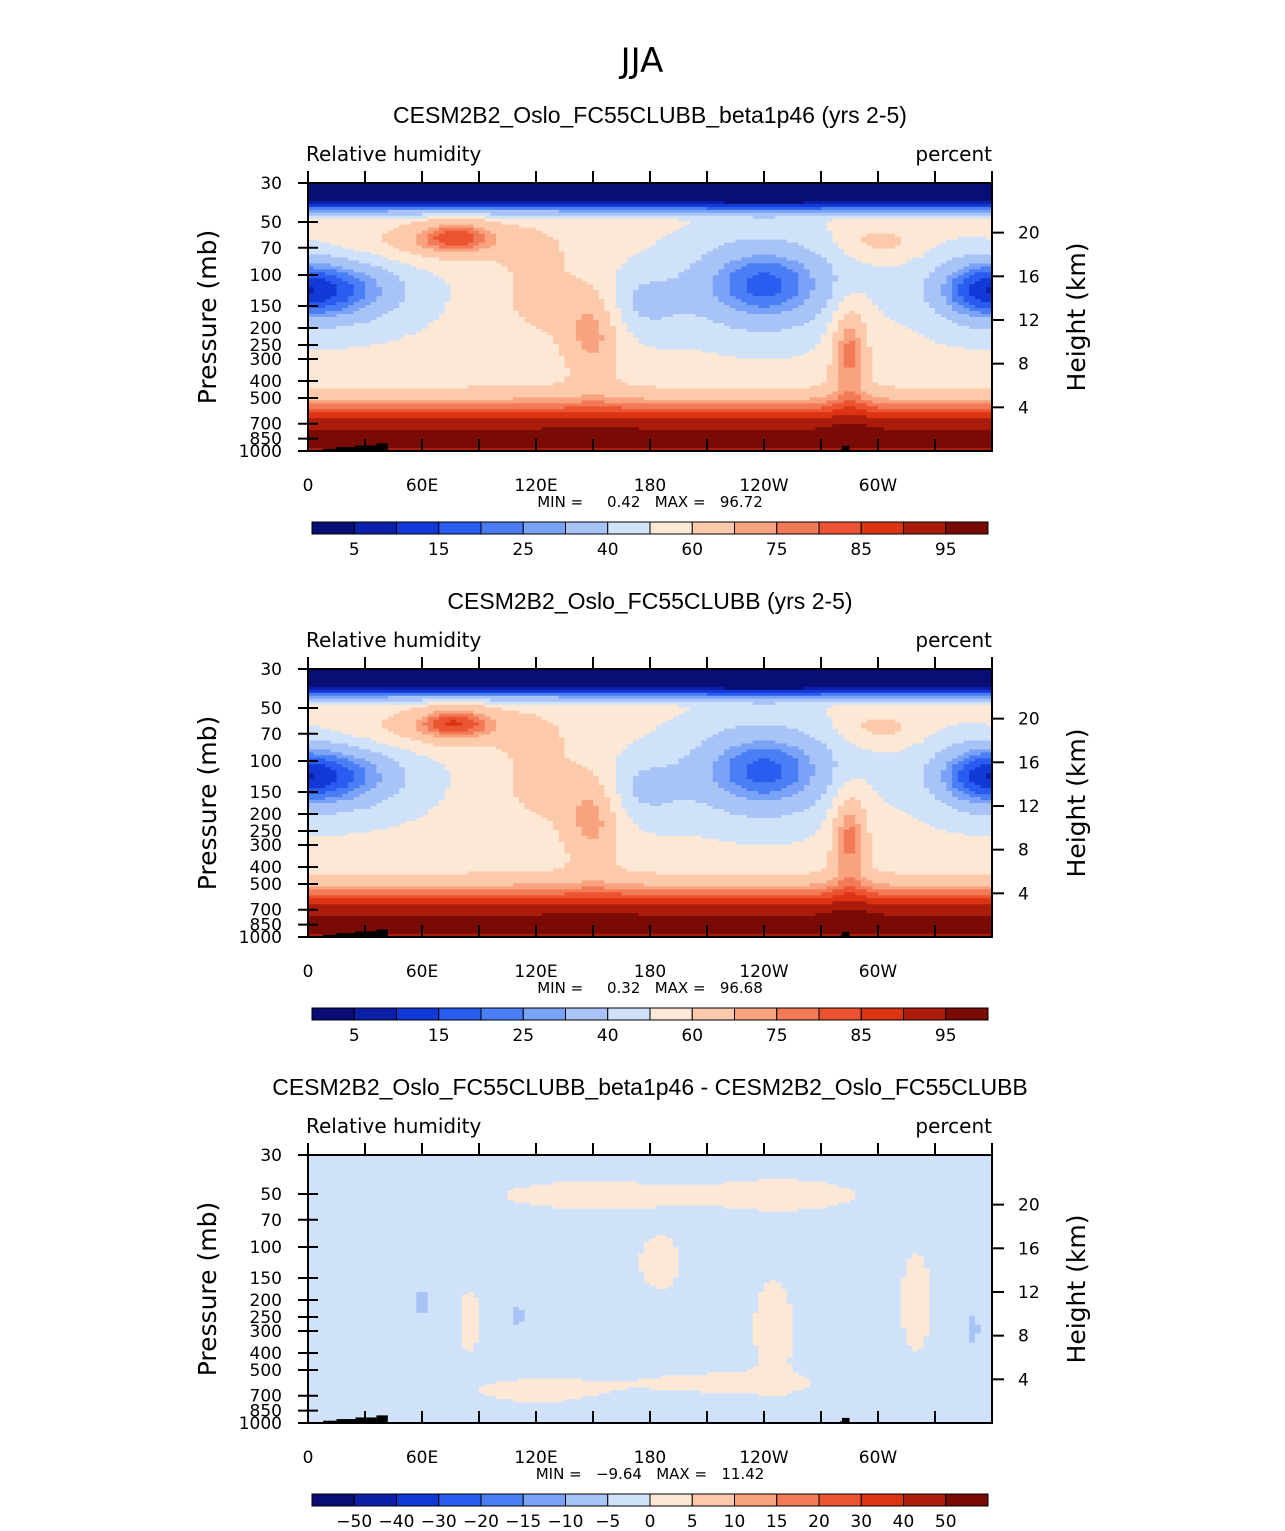 The width and height of the screenshot is (1285, 1531). I want to click on y2-axis-title: Height (km), so click(1076, 317).